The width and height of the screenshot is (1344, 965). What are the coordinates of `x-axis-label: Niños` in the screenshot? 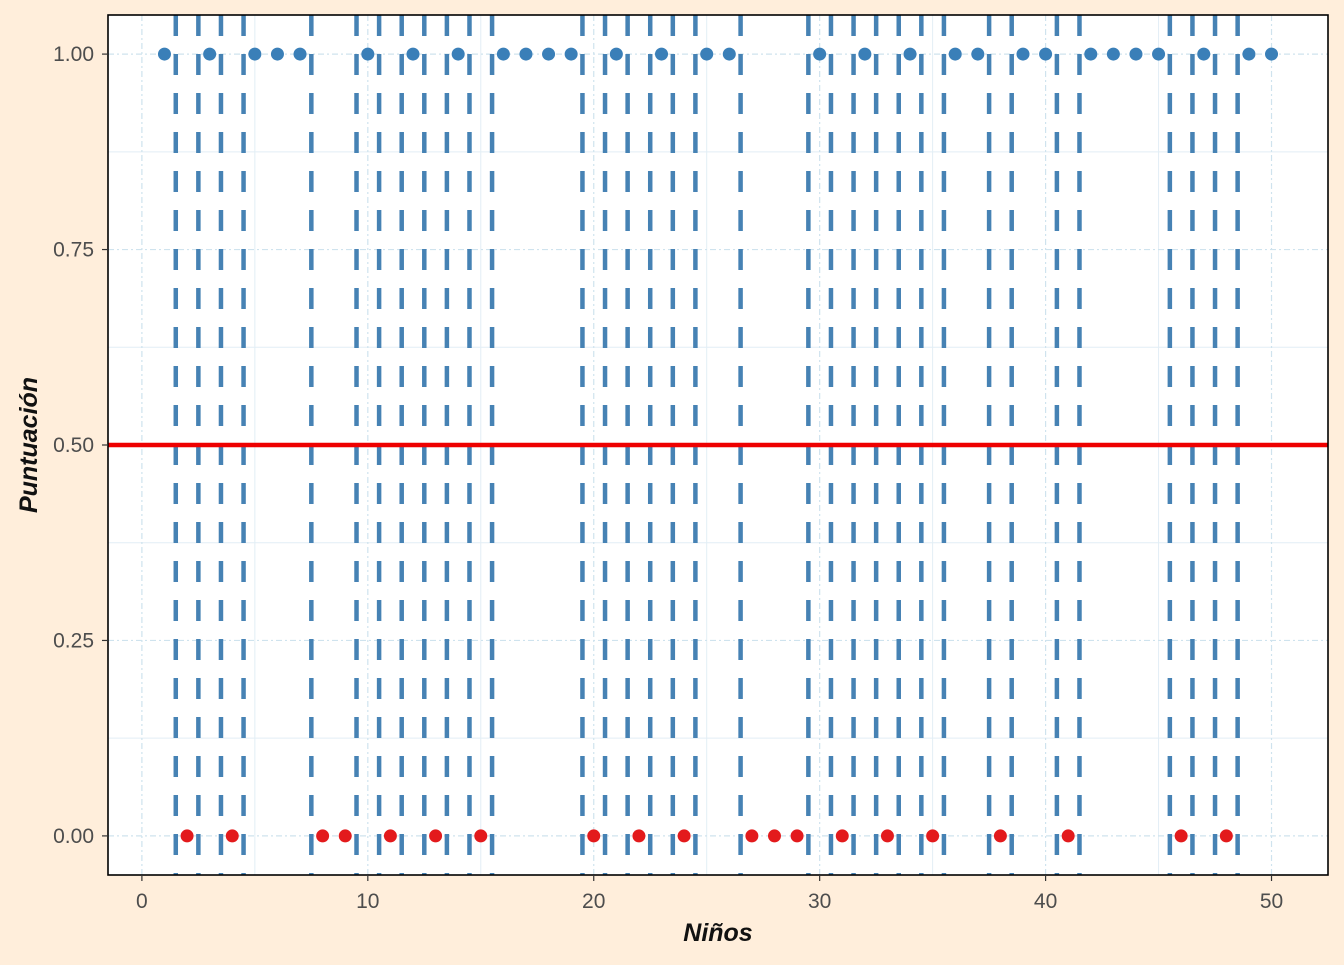 It's located at (718, 933).